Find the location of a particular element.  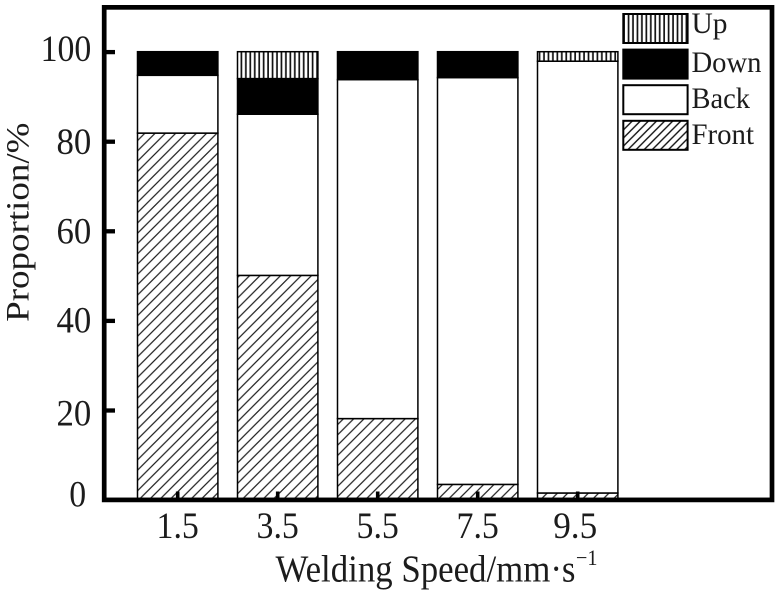

svg-text: Welding Speed/mm·s is located at coordinates (426, 570).